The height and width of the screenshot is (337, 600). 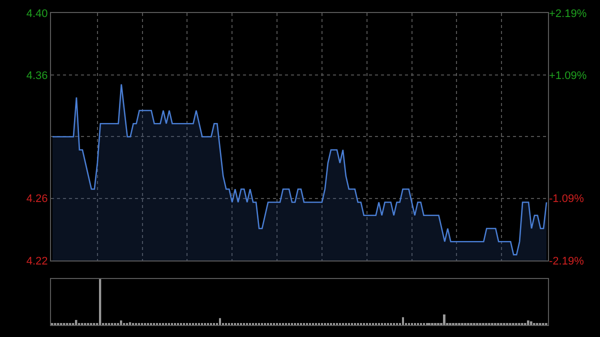 What do you see at coordinates (566, 199) in the screenshot?
I see `y2-tick-label: -1.09%` at bounding box center [566, 199].